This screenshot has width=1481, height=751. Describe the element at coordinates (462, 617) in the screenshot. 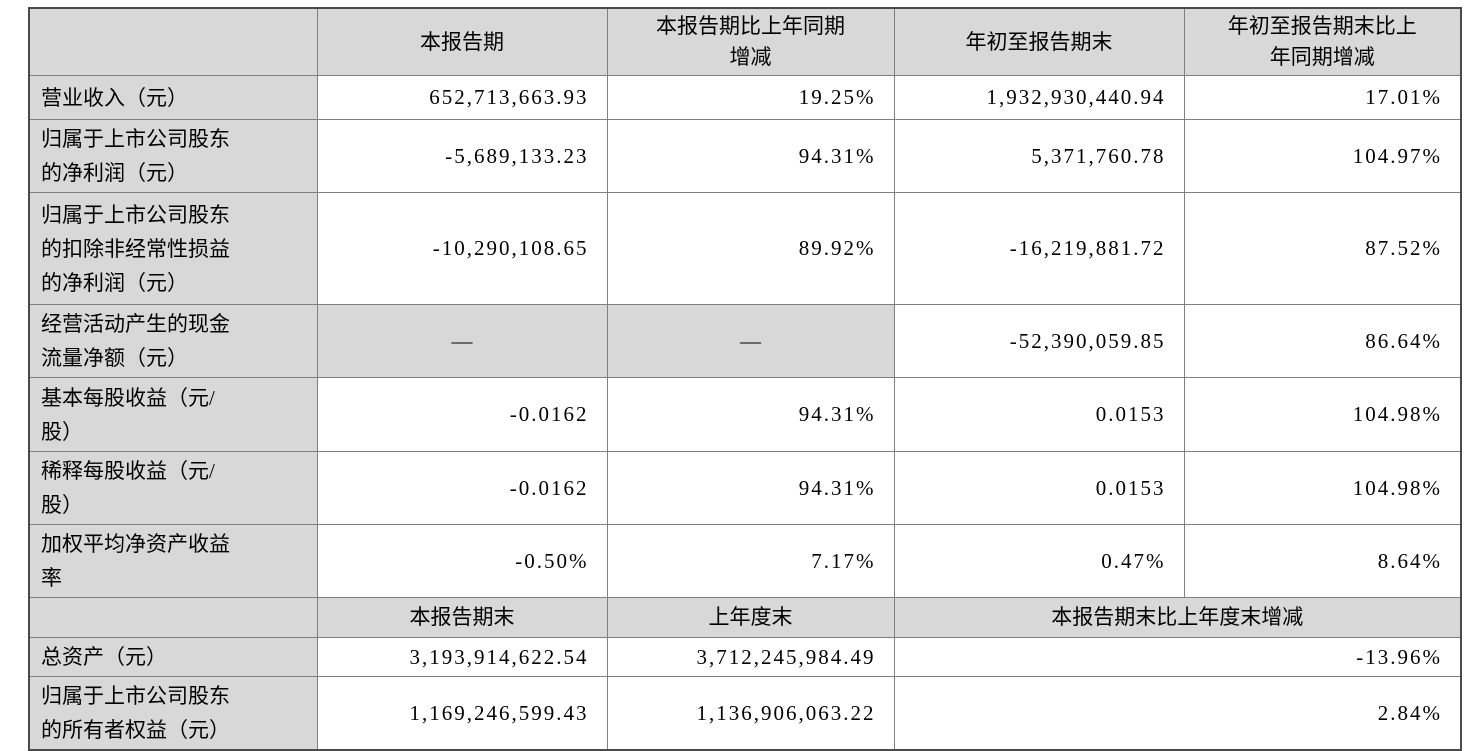

I see `header-end-of-period: 本报告期末` at that location.